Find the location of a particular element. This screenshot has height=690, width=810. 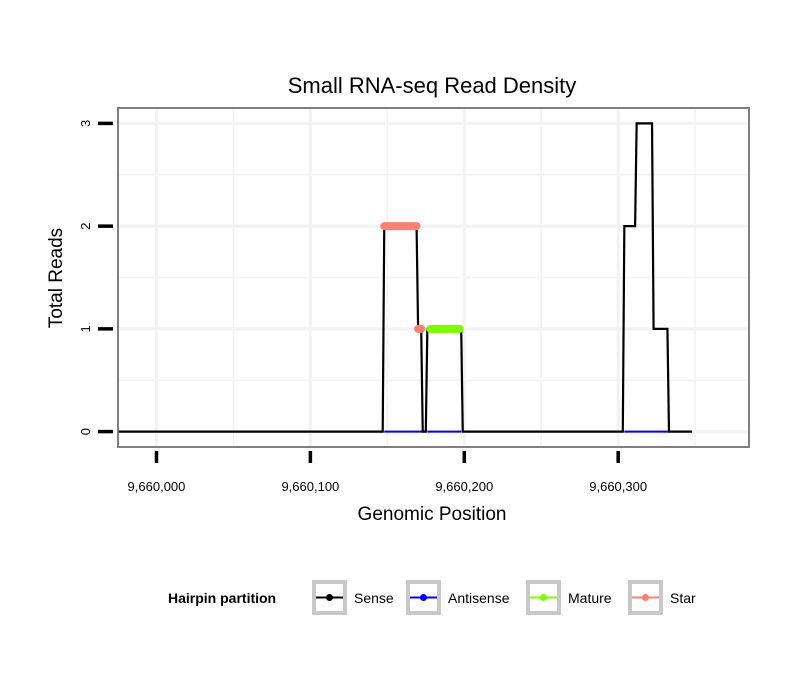

legend-dot-mature is located at coordinates (543, 597).